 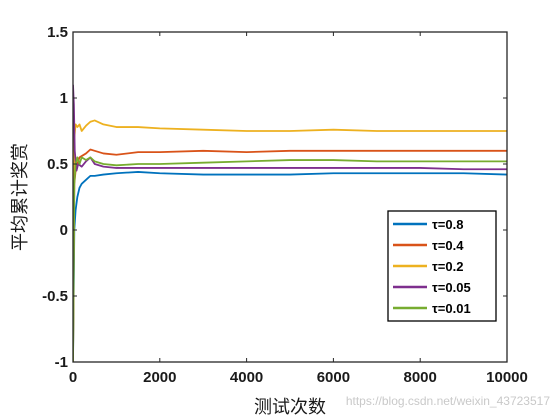 What do you see at coordinates (55, 296) in the screenshot?
I see `y-tick-label: -0.5` at bounding box center [55, 296].